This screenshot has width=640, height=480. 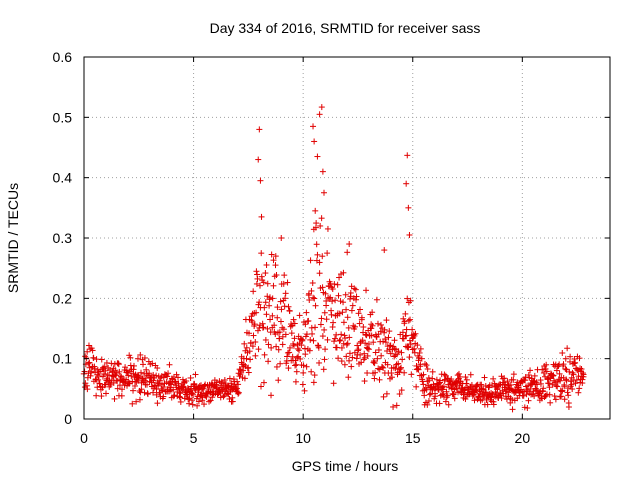 I want to click on x-tick-label: 15, so click(x=413, y=438).